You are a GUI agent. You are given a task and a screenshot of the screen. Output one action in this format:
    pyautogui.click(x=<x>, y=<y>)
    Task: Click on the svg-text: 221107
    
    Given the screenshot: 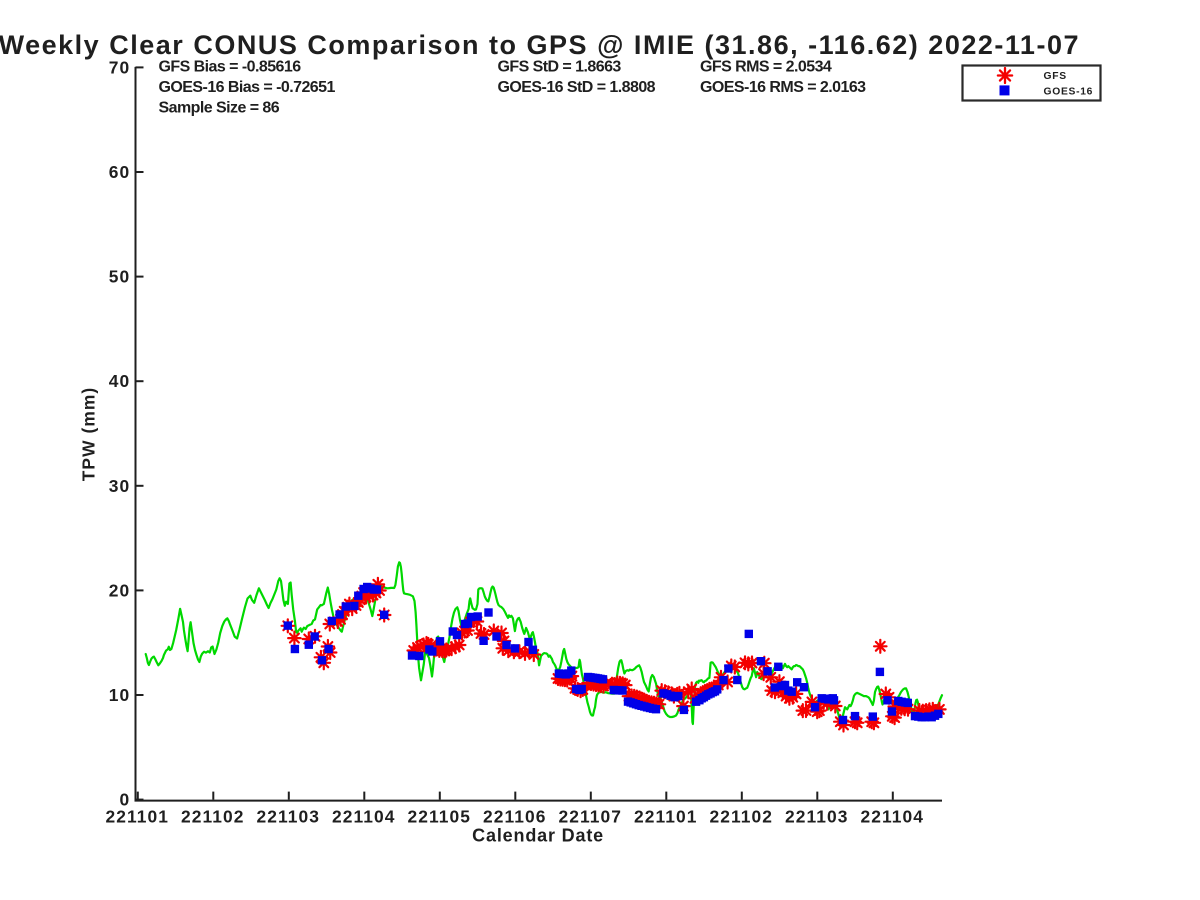 What is the action you would take?
    pyautogui.click(x=591, y=817)
    